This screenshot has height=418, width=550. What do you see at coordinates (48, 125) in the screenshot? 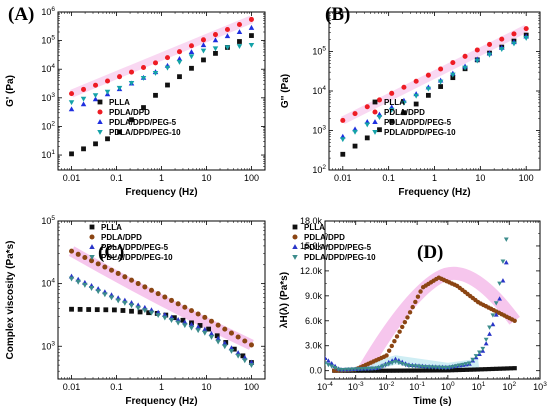
I see `y-tick-label: 10²` at bounding box center [48, 125].